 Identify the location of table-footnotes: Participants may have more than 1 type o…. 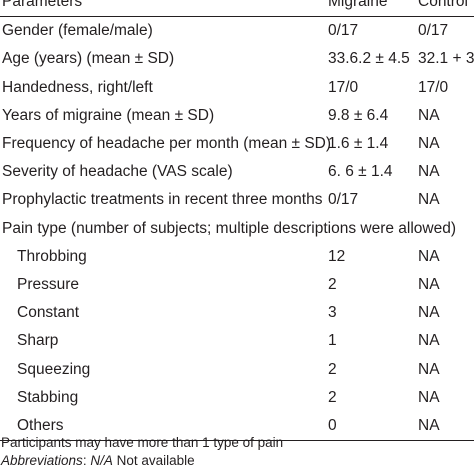
(237, 451).